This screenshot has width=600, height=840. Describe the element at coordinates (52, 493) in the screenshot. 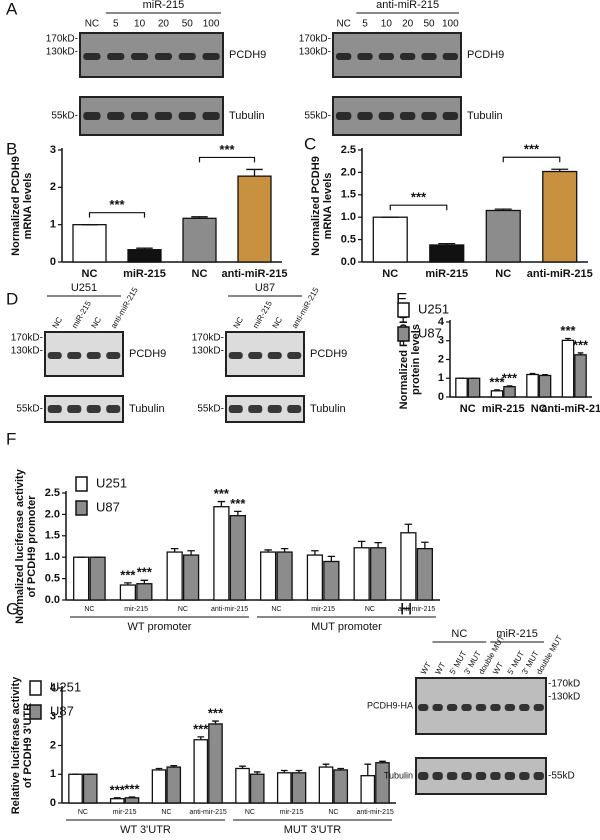

I see `y-tick-label: 2.5` at that location.